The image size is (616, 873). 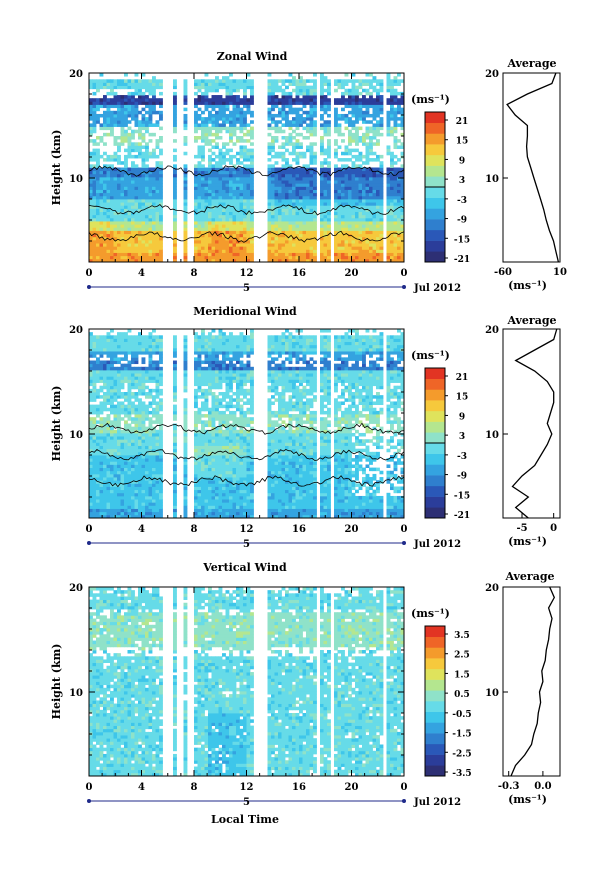 What do you see at coordinates (435, 139) in the screenshot?
I see `colorbar-swatch` at bounding box center [435, 139].